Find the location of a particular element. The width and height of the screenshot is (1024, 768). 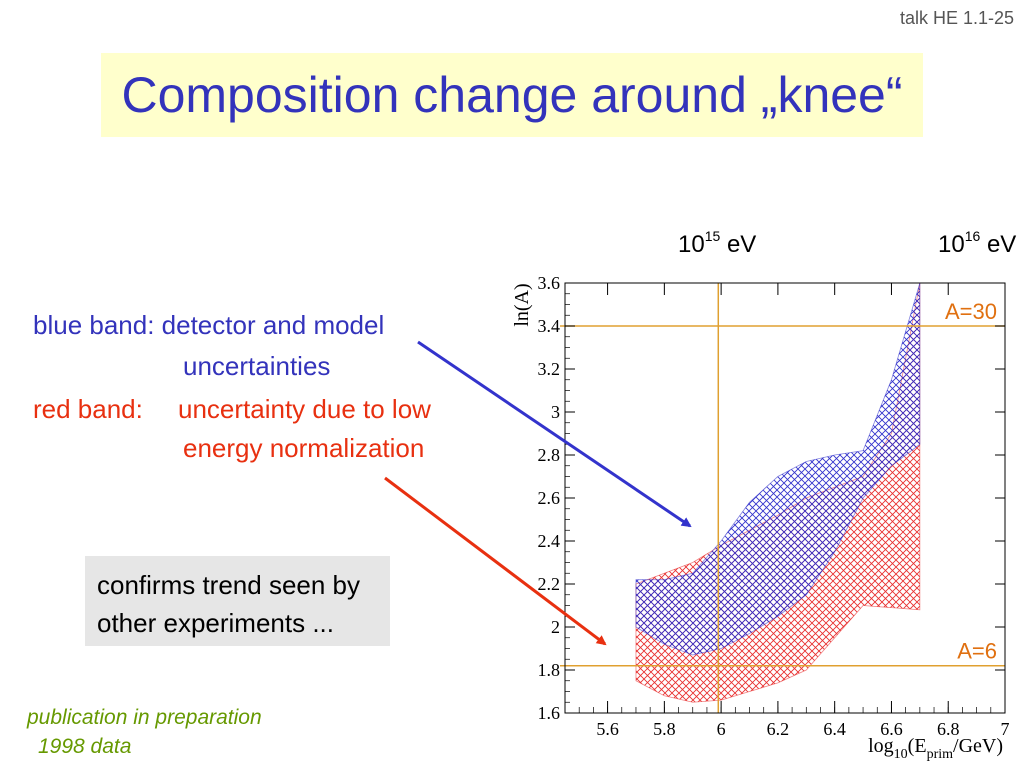

energy-exp-15: 15 is located at coordinates (712, 236).